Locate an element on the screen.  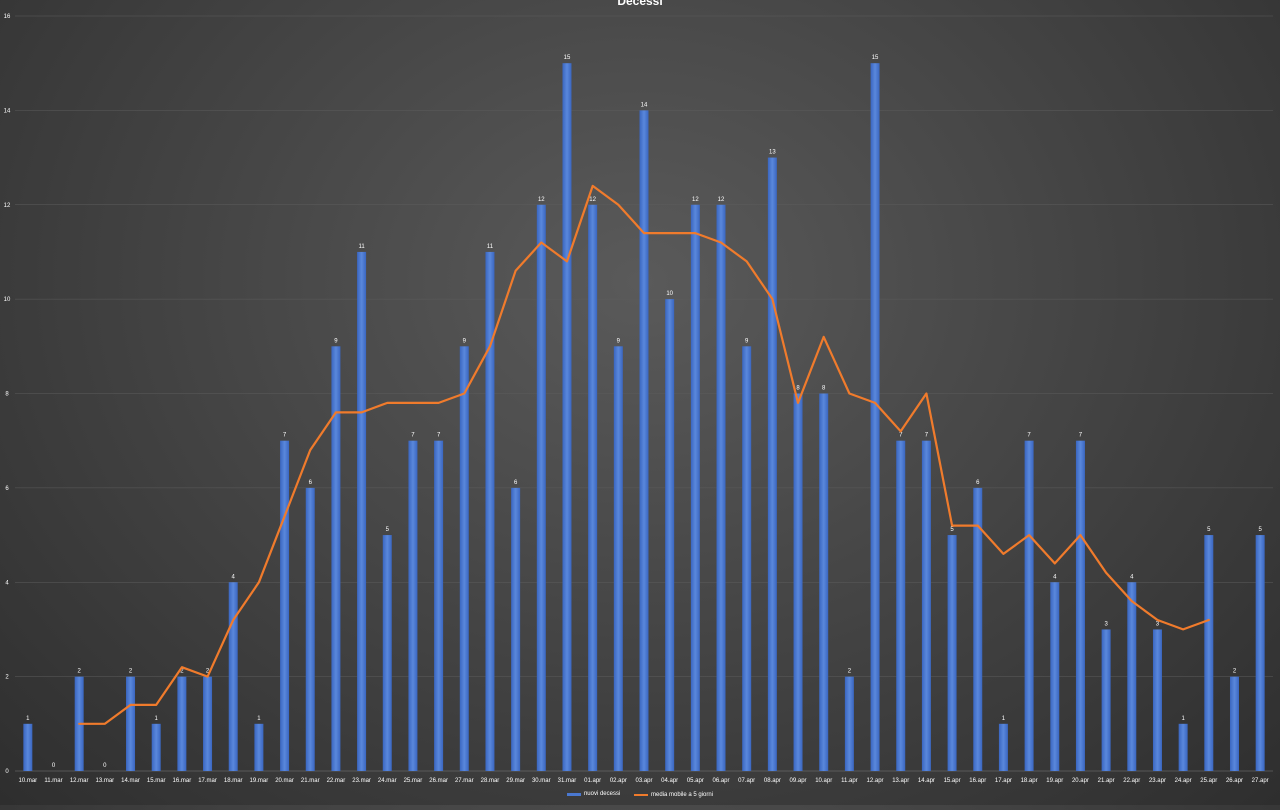
x-tick-label: 19.apr is located at coordinates (1054, 781).